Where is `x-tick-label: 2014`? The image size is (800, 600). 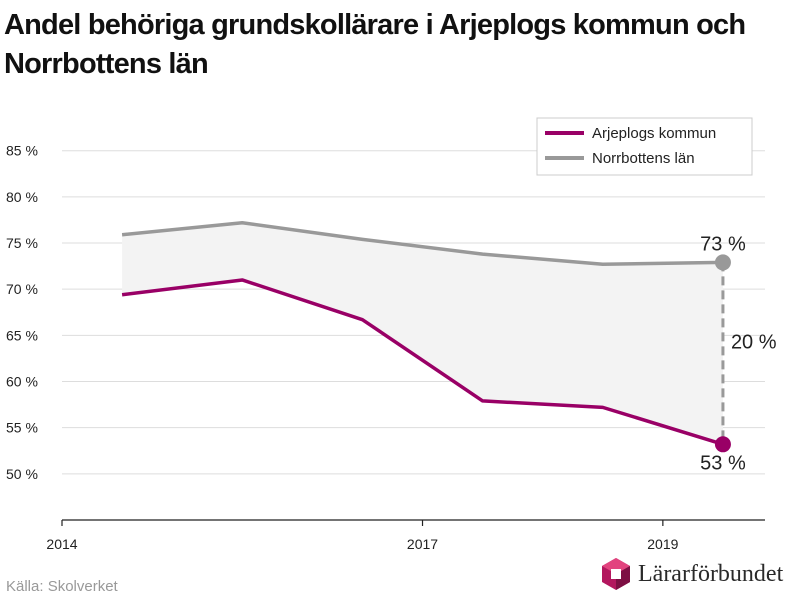 x-tick-label: 2014 is located at coordinates (61, 544).